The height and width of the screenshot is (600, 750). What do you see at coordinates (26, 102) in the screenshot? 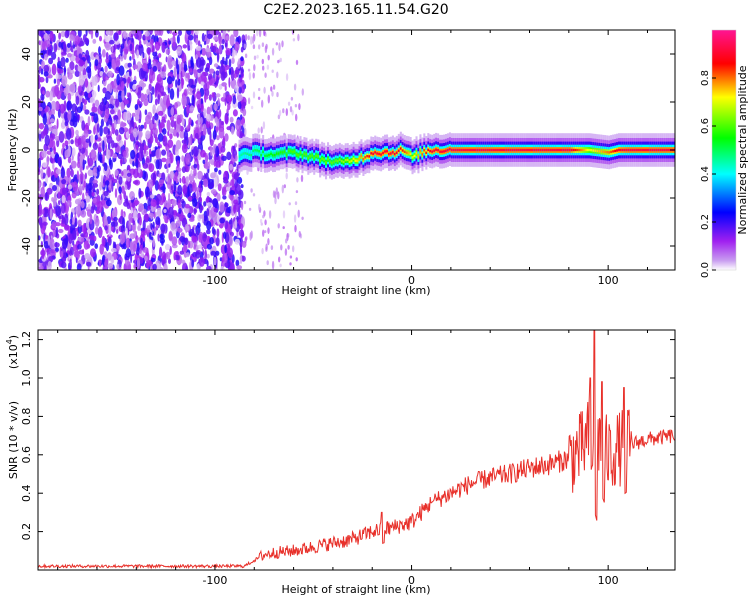
I see `y-tick-label: 20` at bounding box center [26, 102].